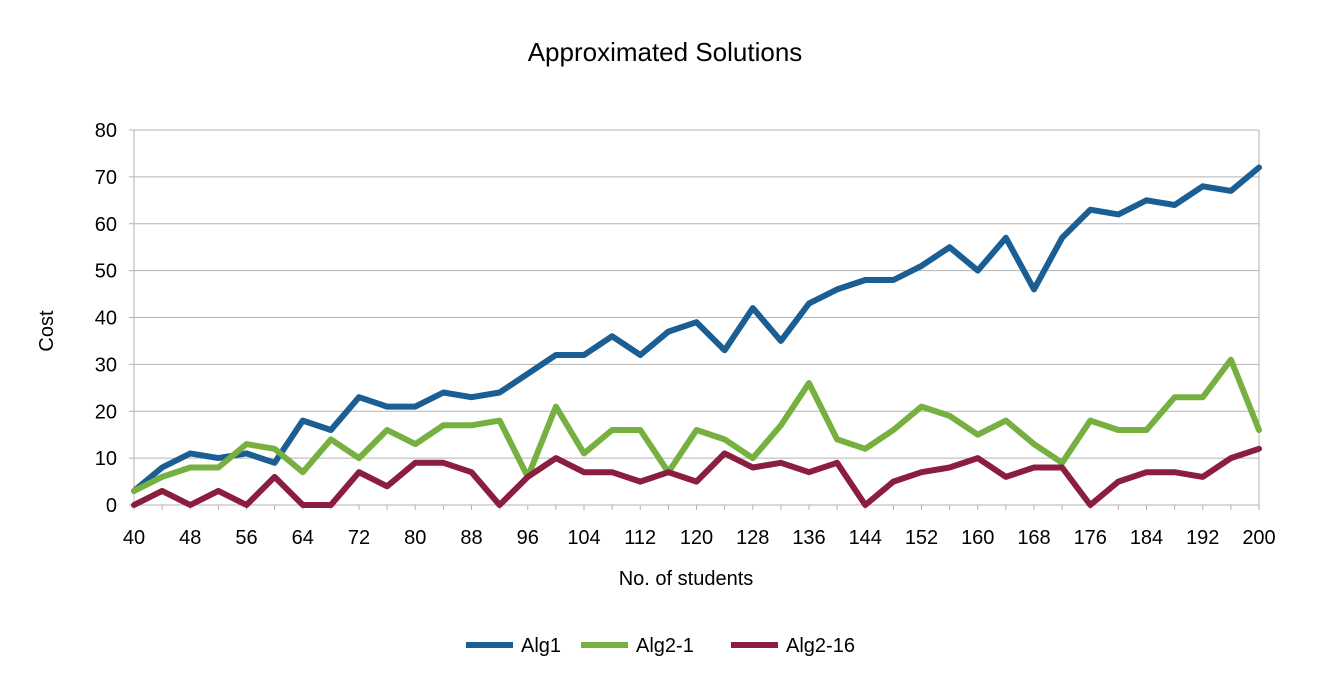 The height and width of the screenshot is (677, 1333). I want to click on legend-item-alg1: Alg1, so click(513, 646).